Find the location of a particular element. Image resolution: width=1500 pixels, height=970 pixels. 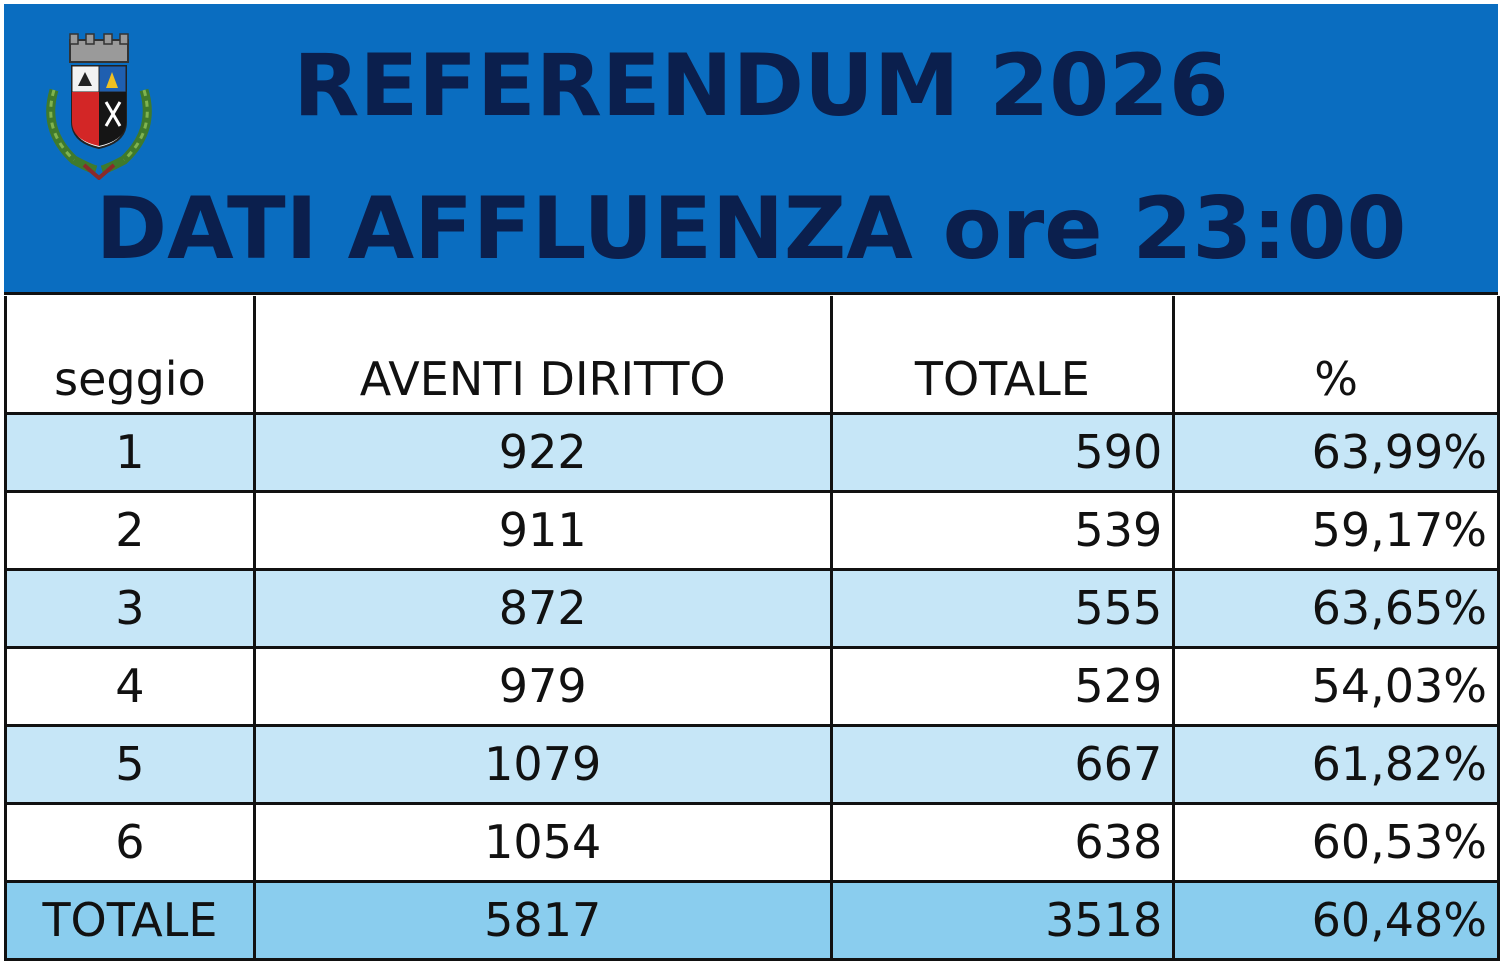

page-title: REFERENDUM 2026 is located at coordinates (761, 86).